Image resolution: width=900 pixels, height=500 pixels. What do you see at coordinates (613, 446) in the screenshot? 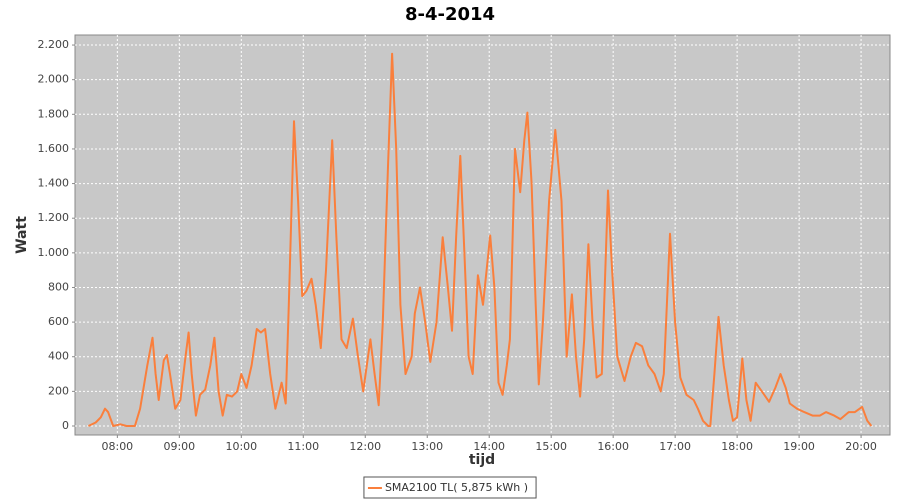
I see `x-tick-label: 16:00` at bounding box center [613, 446].